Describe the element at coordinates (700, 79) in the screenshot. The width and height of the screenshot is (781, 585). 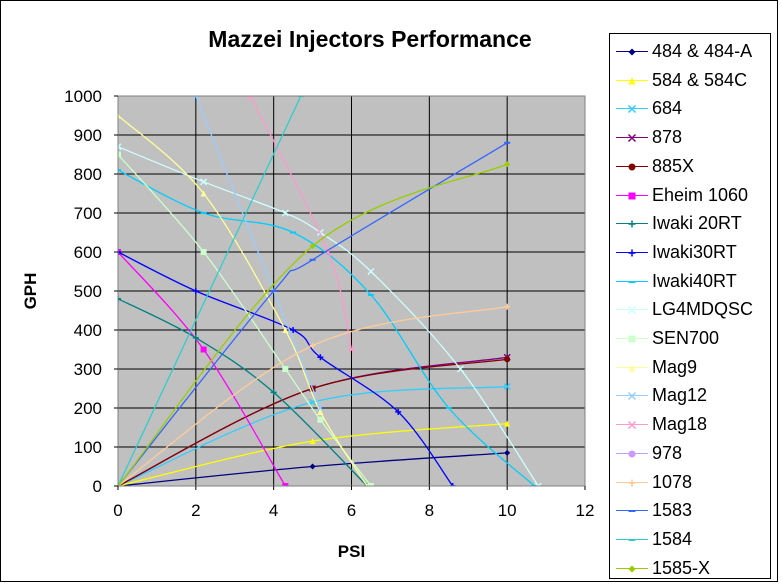
I see `legend-label: 584 & 584C` at that location.